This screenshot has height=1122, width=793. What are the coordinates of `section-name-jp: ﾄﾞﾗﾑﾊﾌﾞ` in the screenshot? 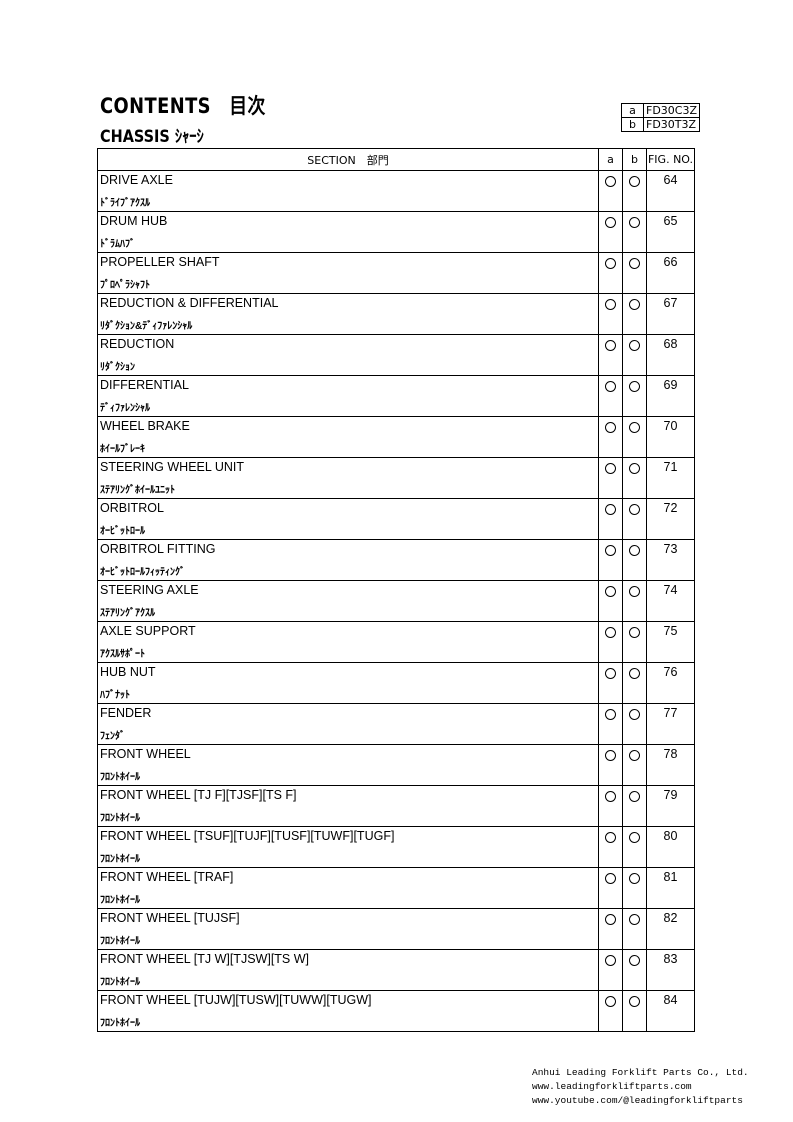 It's located at (117, 244).